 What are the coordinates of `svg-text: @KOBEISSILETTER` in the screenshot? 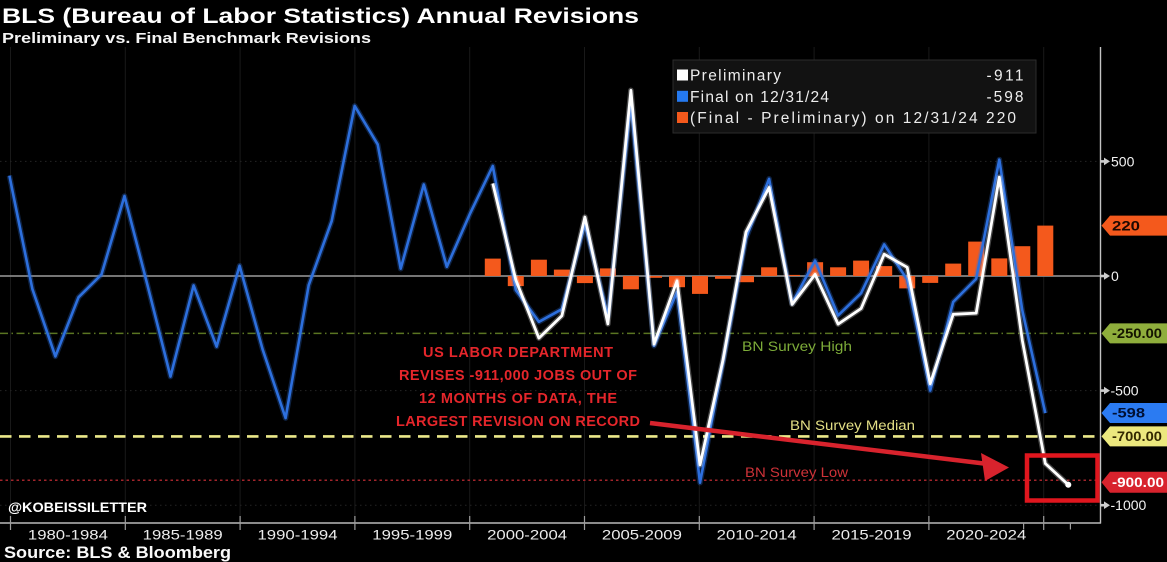 It's located at (77, 507).